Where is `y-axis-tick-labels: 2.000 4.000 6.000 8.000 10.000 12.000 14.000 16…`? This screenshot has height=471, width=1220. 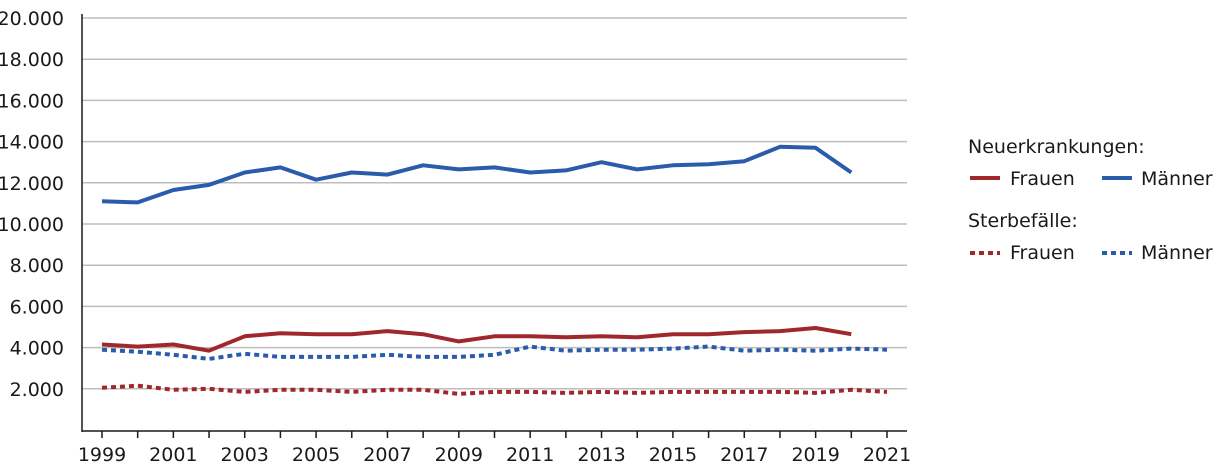
y-axis-tick-labels: 2.000 4.000 6.000 8.000 10.000 12.000 14.000 16… is located at coordinates (32, 204).